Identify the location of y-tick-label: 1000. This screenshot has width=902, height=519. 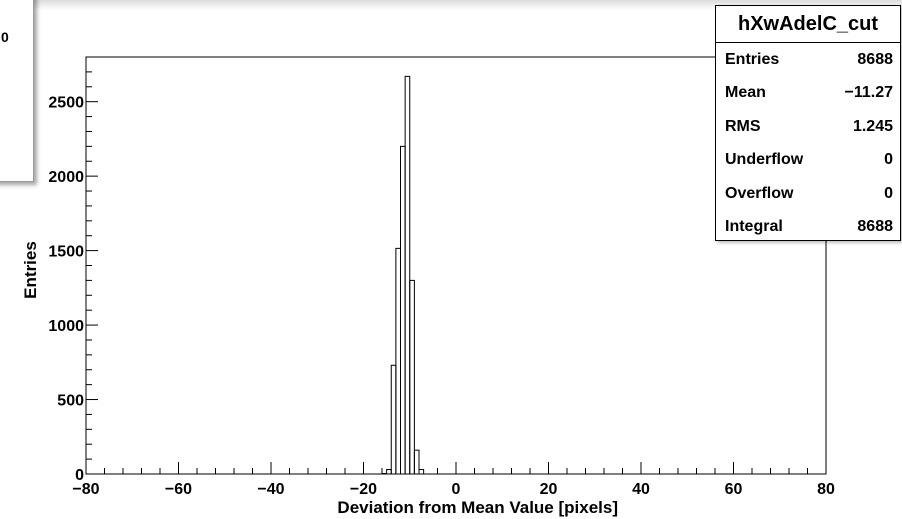
(66, 326).